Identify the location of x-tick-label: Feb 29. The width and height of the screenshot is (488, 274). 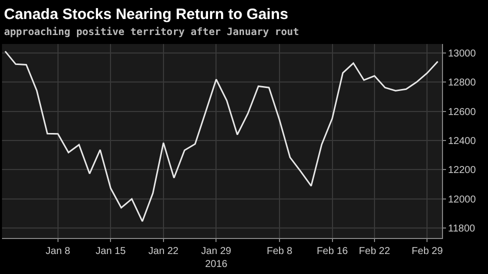
(428, 251).